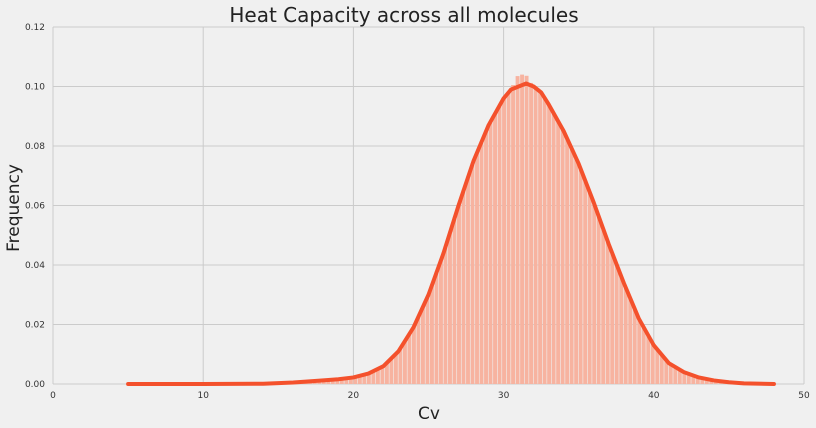  Describe the element at coordinates (804, 396) in the screenshot. I see `x-tick-label: 50` at that location.